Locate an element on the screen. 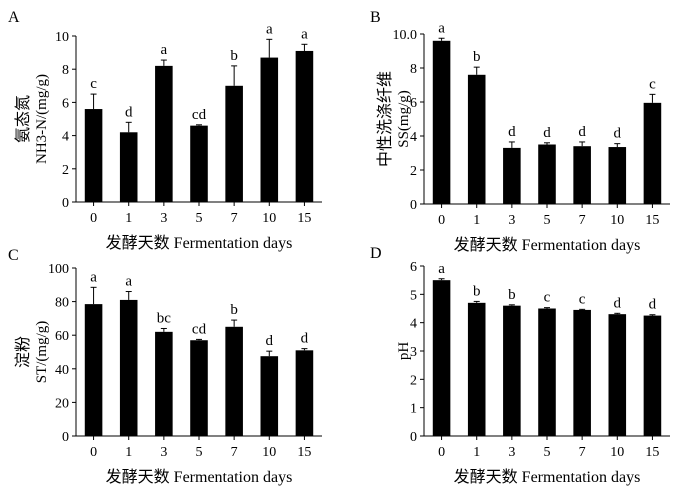 Image resolution: width=700 pixels, height=489 pixels. y-axis-label-en: ST/(mg/g) is located at coordinates (42, 352).